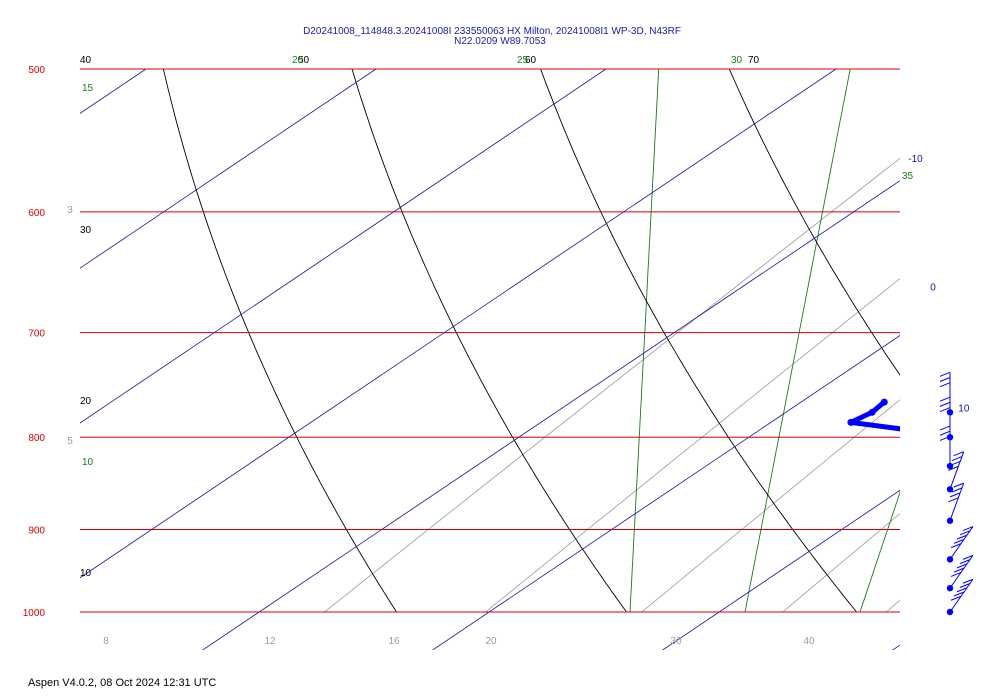  Describe the element at coordinates (676, 641) in the screenshot. I see `mixing-ratio-label-6: 30` at that location.